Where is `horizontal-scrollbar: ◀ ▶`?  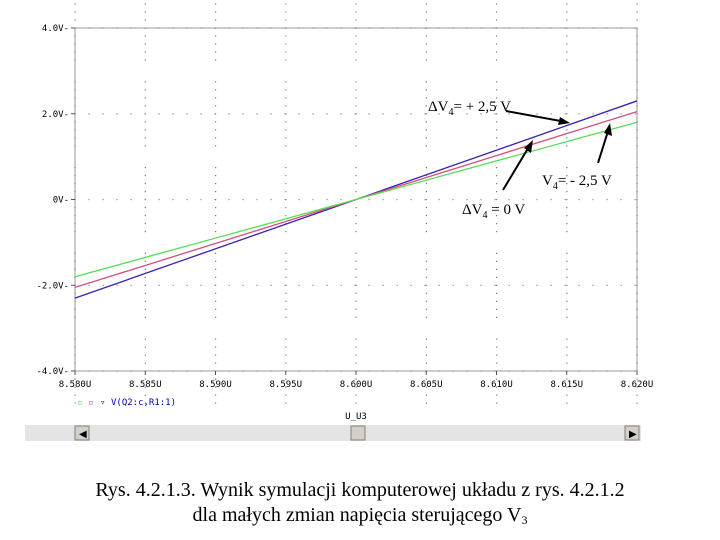 horizontal-scrollbar: ◀ ▶ is located at coordinates (333, 433).